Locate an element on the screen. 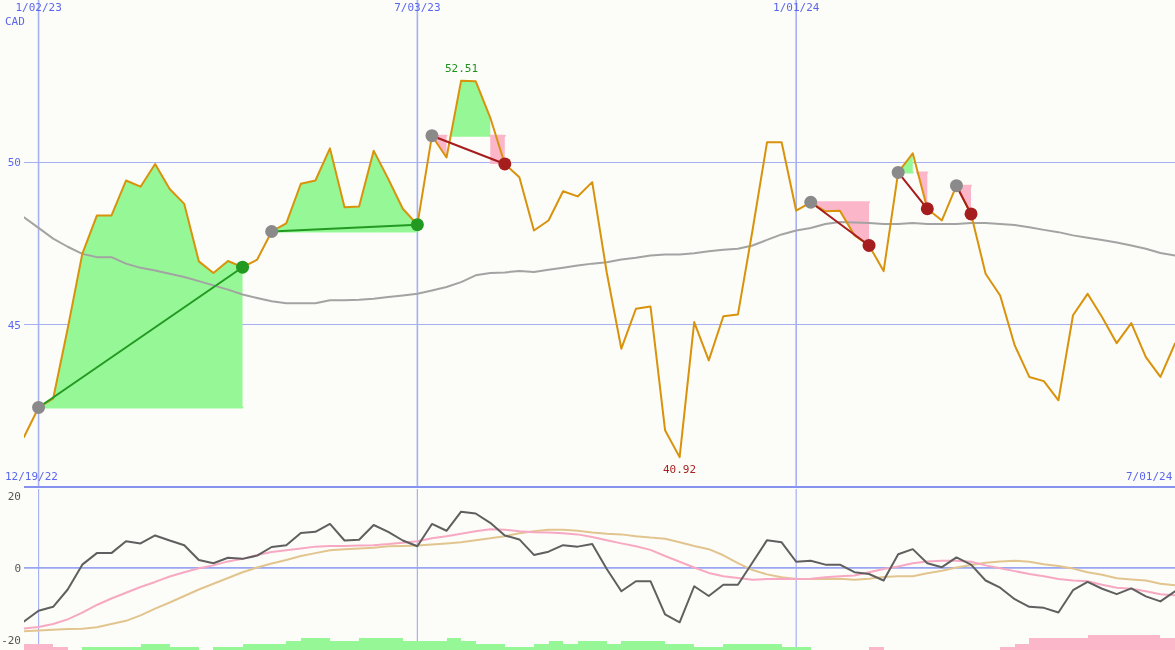 The height and width of the screenshot is (650, 1175). annotation: 40.92 is located at coordinates (680, 469).